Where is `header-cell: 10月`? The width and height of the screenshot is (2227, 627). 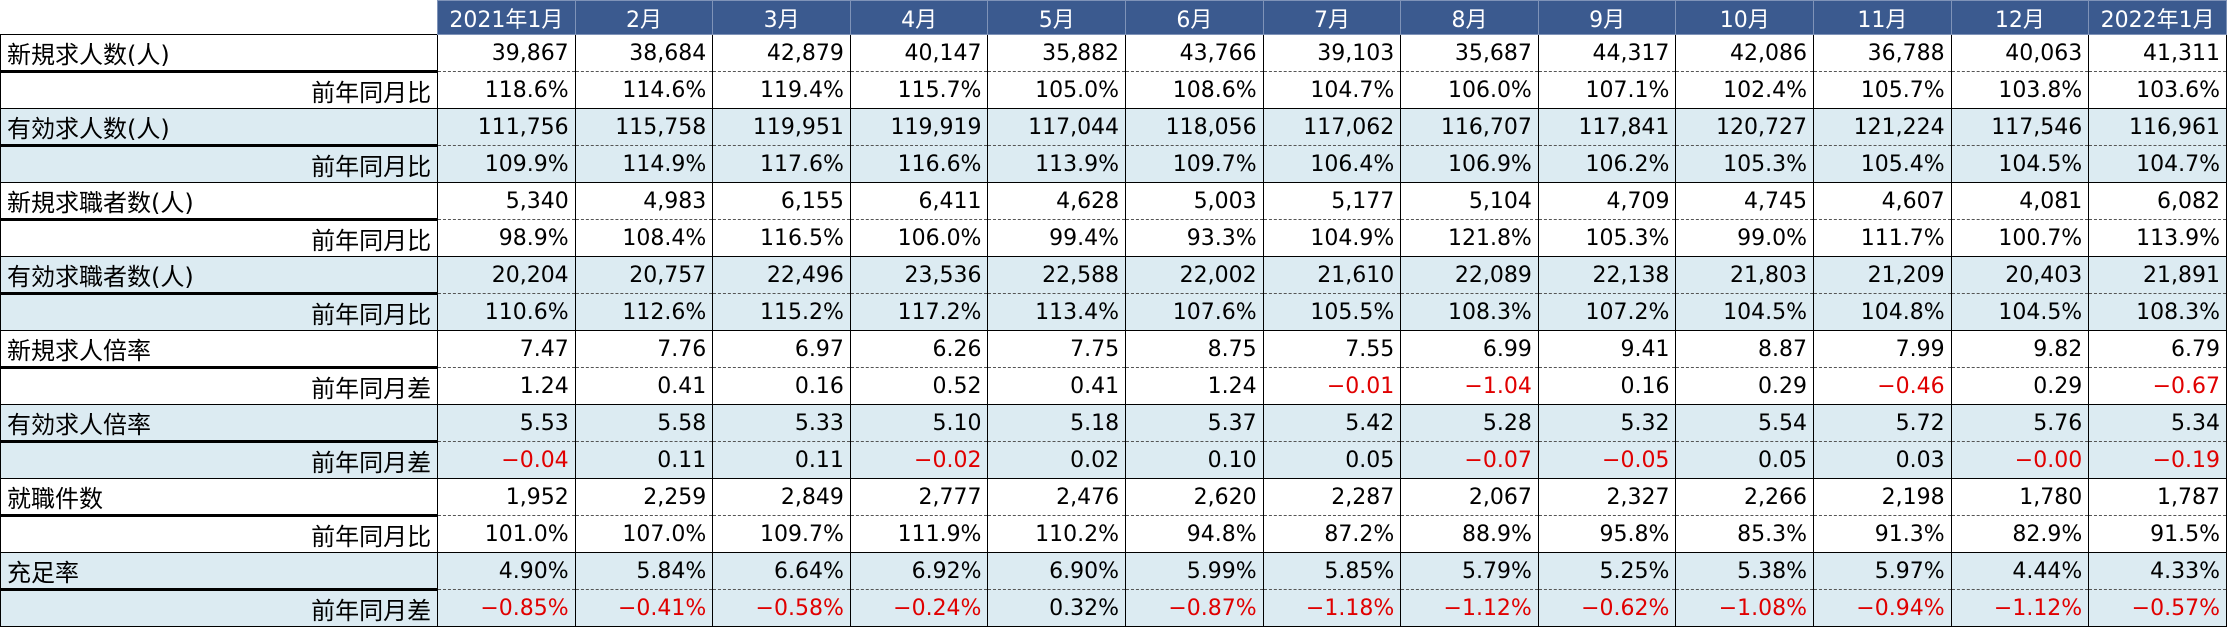
header-cell: 10月 is located at coordinates (1745, 17).